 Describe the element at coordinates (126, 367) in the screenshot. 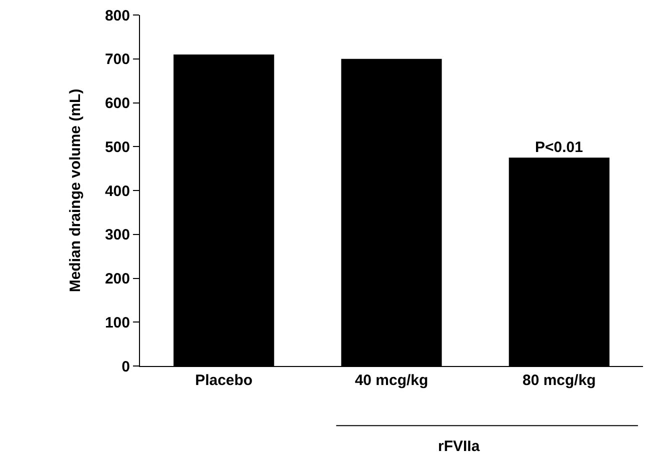

I see `y-tick-label: 0` at that location.